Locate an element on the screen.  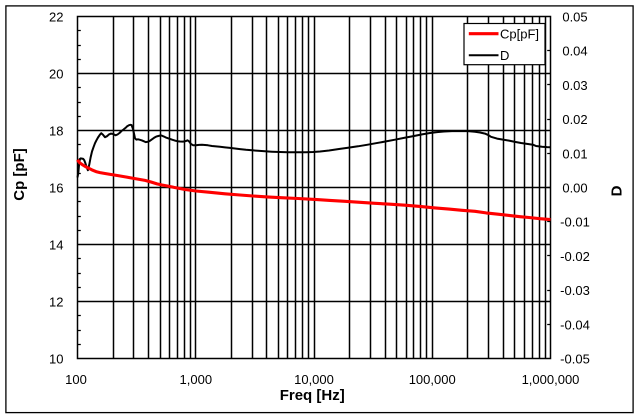
svg-text: 0.05 is located at coordinates (574, 17).